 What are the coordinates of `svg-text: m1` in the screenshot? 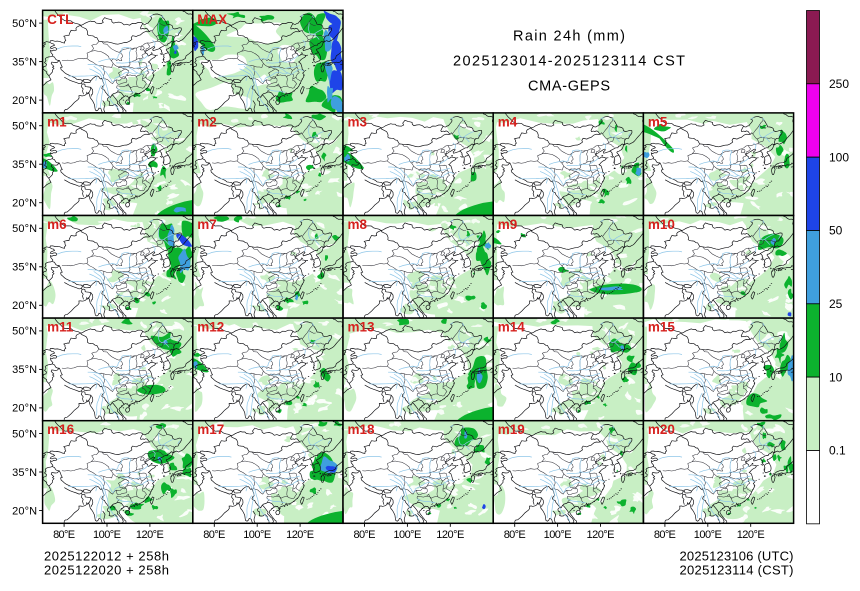 It's located at (57, 121).